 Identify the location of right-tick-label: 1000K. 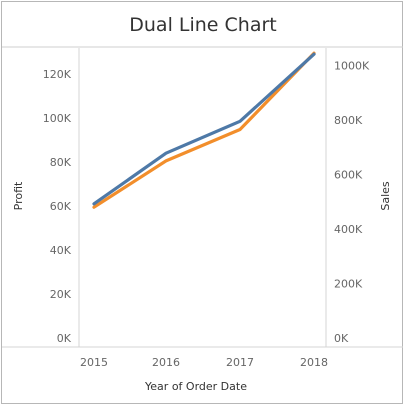
(352, 66).